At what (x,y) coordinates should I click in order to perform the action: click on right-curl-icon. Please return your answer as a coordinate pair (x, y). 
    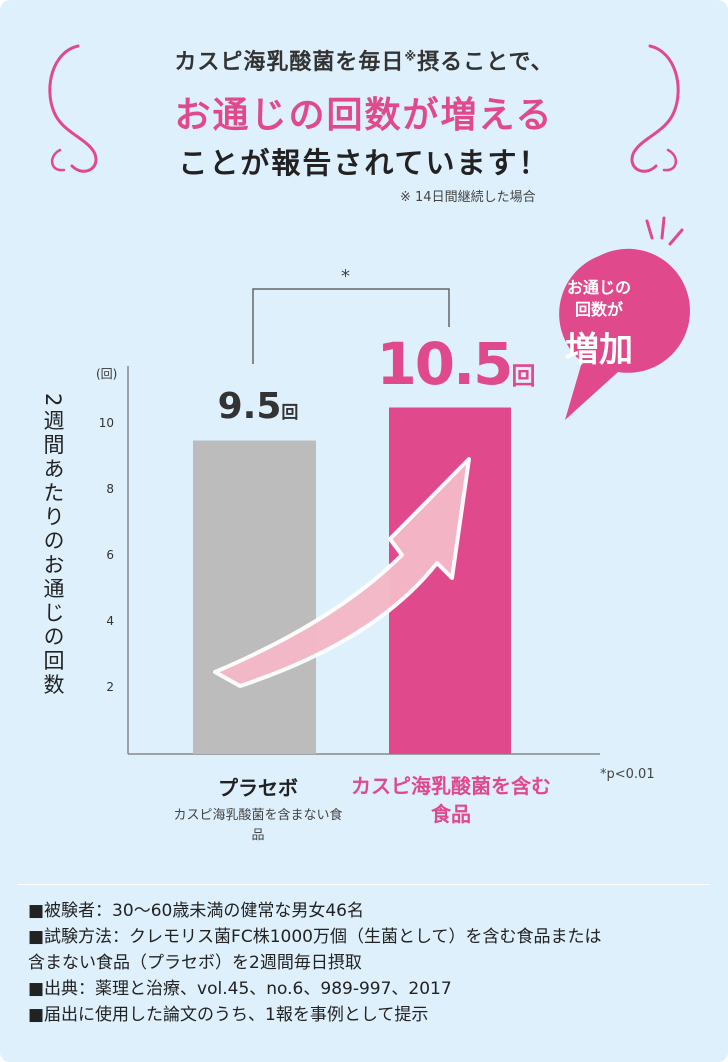
    Looking at the image, I should click on (669, 160).